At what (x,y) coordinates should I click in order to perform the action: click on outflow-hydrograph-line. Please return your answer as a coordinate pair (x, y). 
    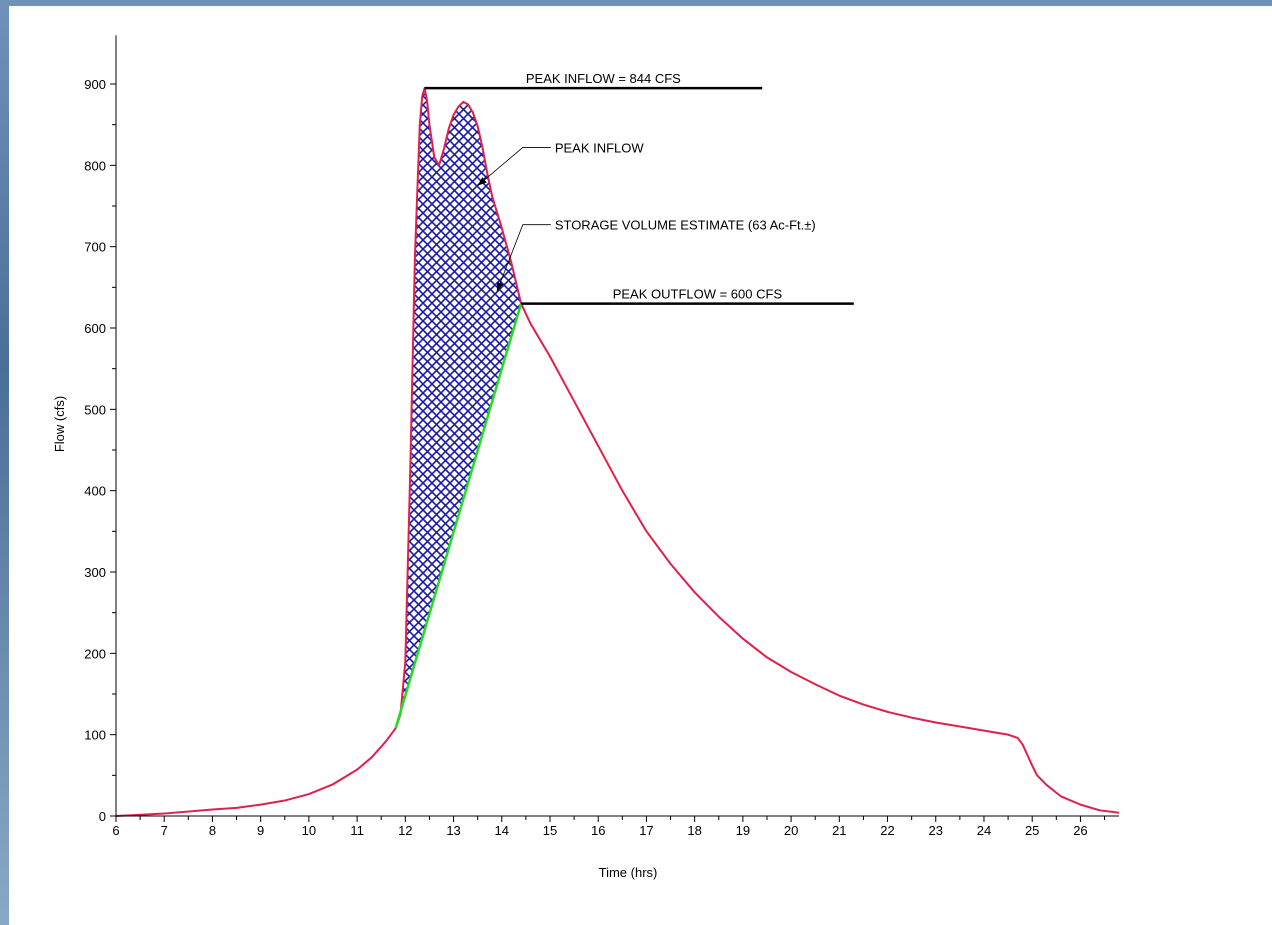
    Looking at the image, I should click on (458, 516).